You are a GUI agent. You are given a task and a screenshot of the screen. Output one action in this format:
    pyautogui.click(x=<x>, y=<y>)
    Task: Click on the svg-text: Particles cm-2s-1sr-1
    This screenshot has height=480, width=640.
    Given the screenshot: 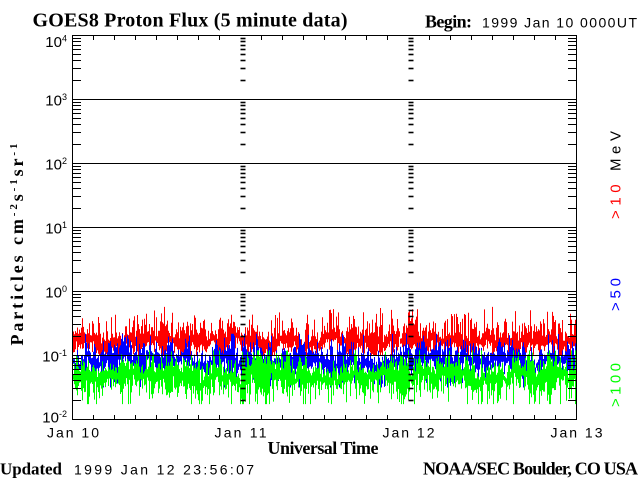 What is the action you would take?
    pyautogui.click(x=17, y=243)
    